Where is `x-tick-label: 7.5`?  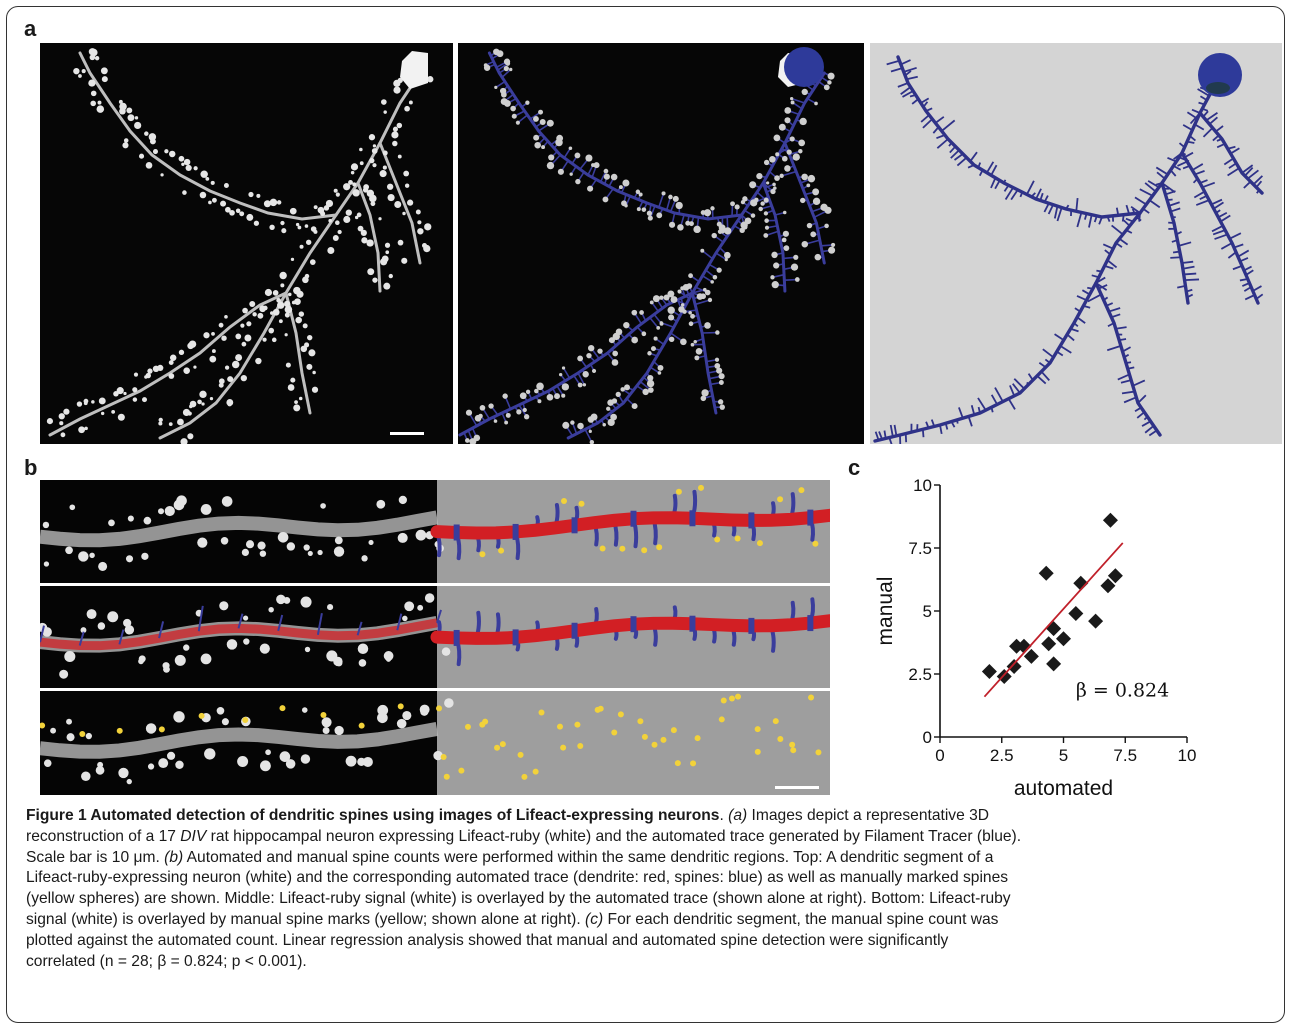 x-tick-label: 7.5 is located at coordinates (1125, 755).